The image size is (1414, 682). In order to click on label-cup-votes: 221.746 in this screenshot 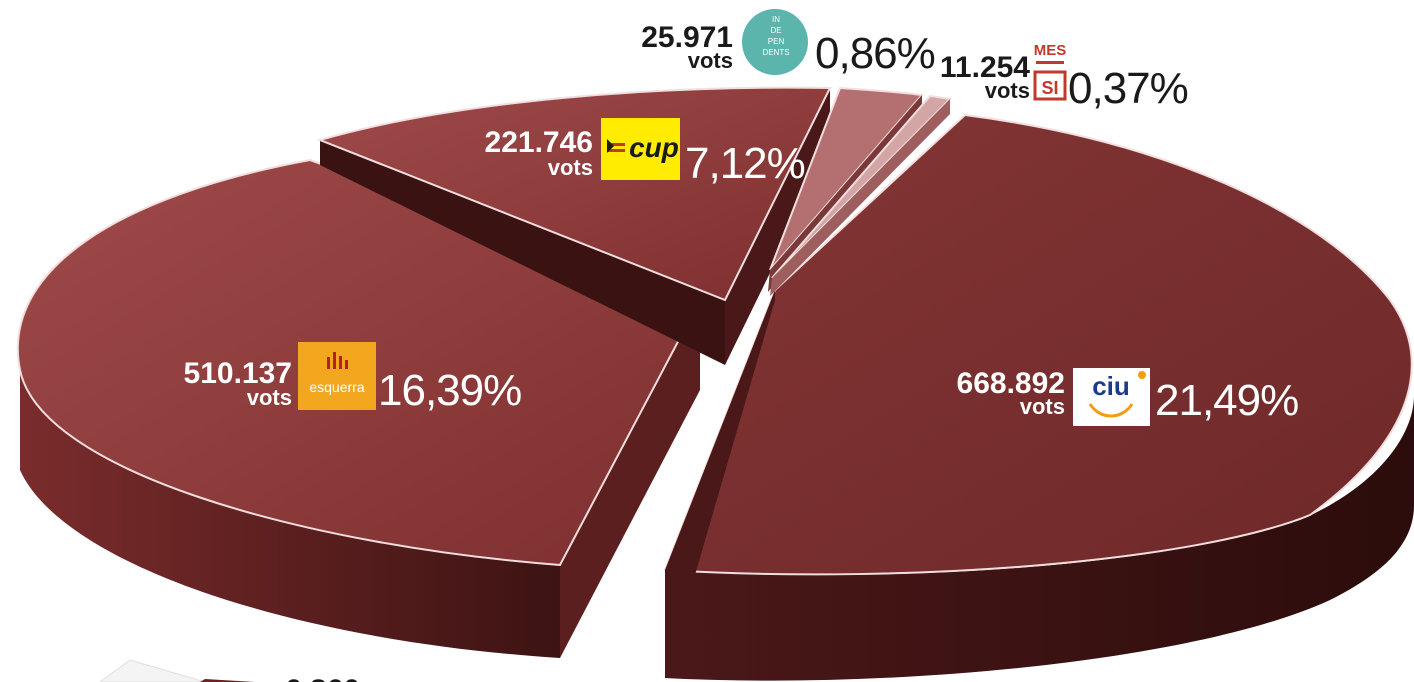, I will do `click(539, 142)`.